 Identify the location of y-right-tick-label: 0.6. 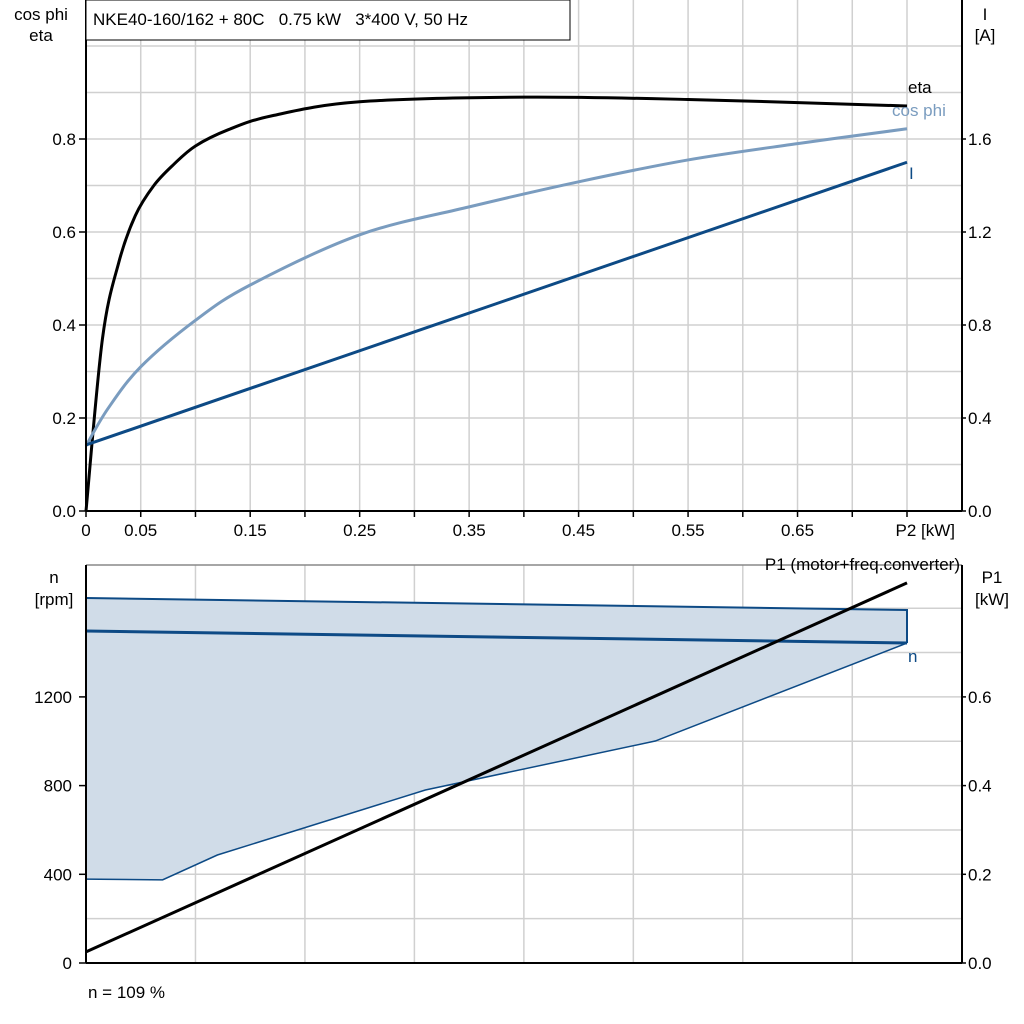
(980, 697).